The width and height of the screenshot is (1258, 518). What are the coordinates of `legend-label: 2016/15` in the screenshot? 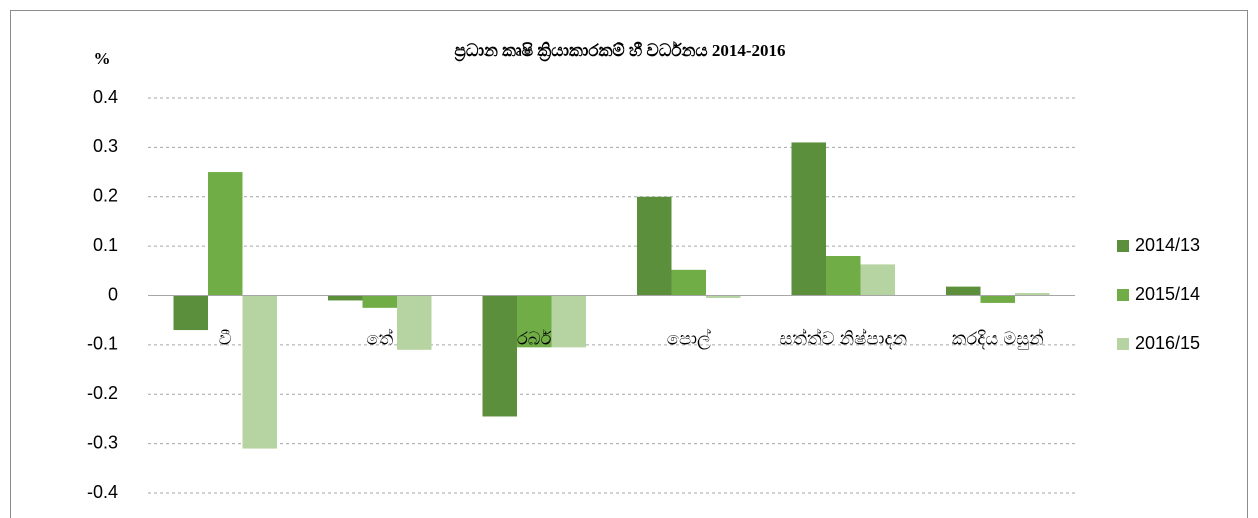 It's located at (1167, 343).